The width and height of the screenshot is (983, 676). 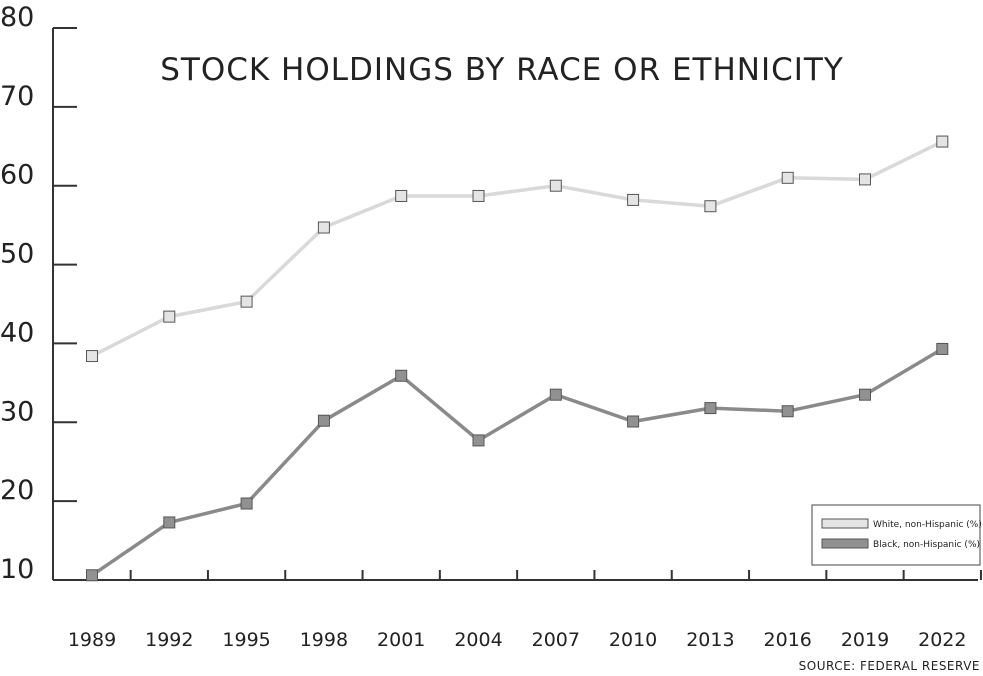 What do you see at coordinates (169, 640) in the screenshot?
I see `x-tick-label: 1992` at bounding box center [169, 640].